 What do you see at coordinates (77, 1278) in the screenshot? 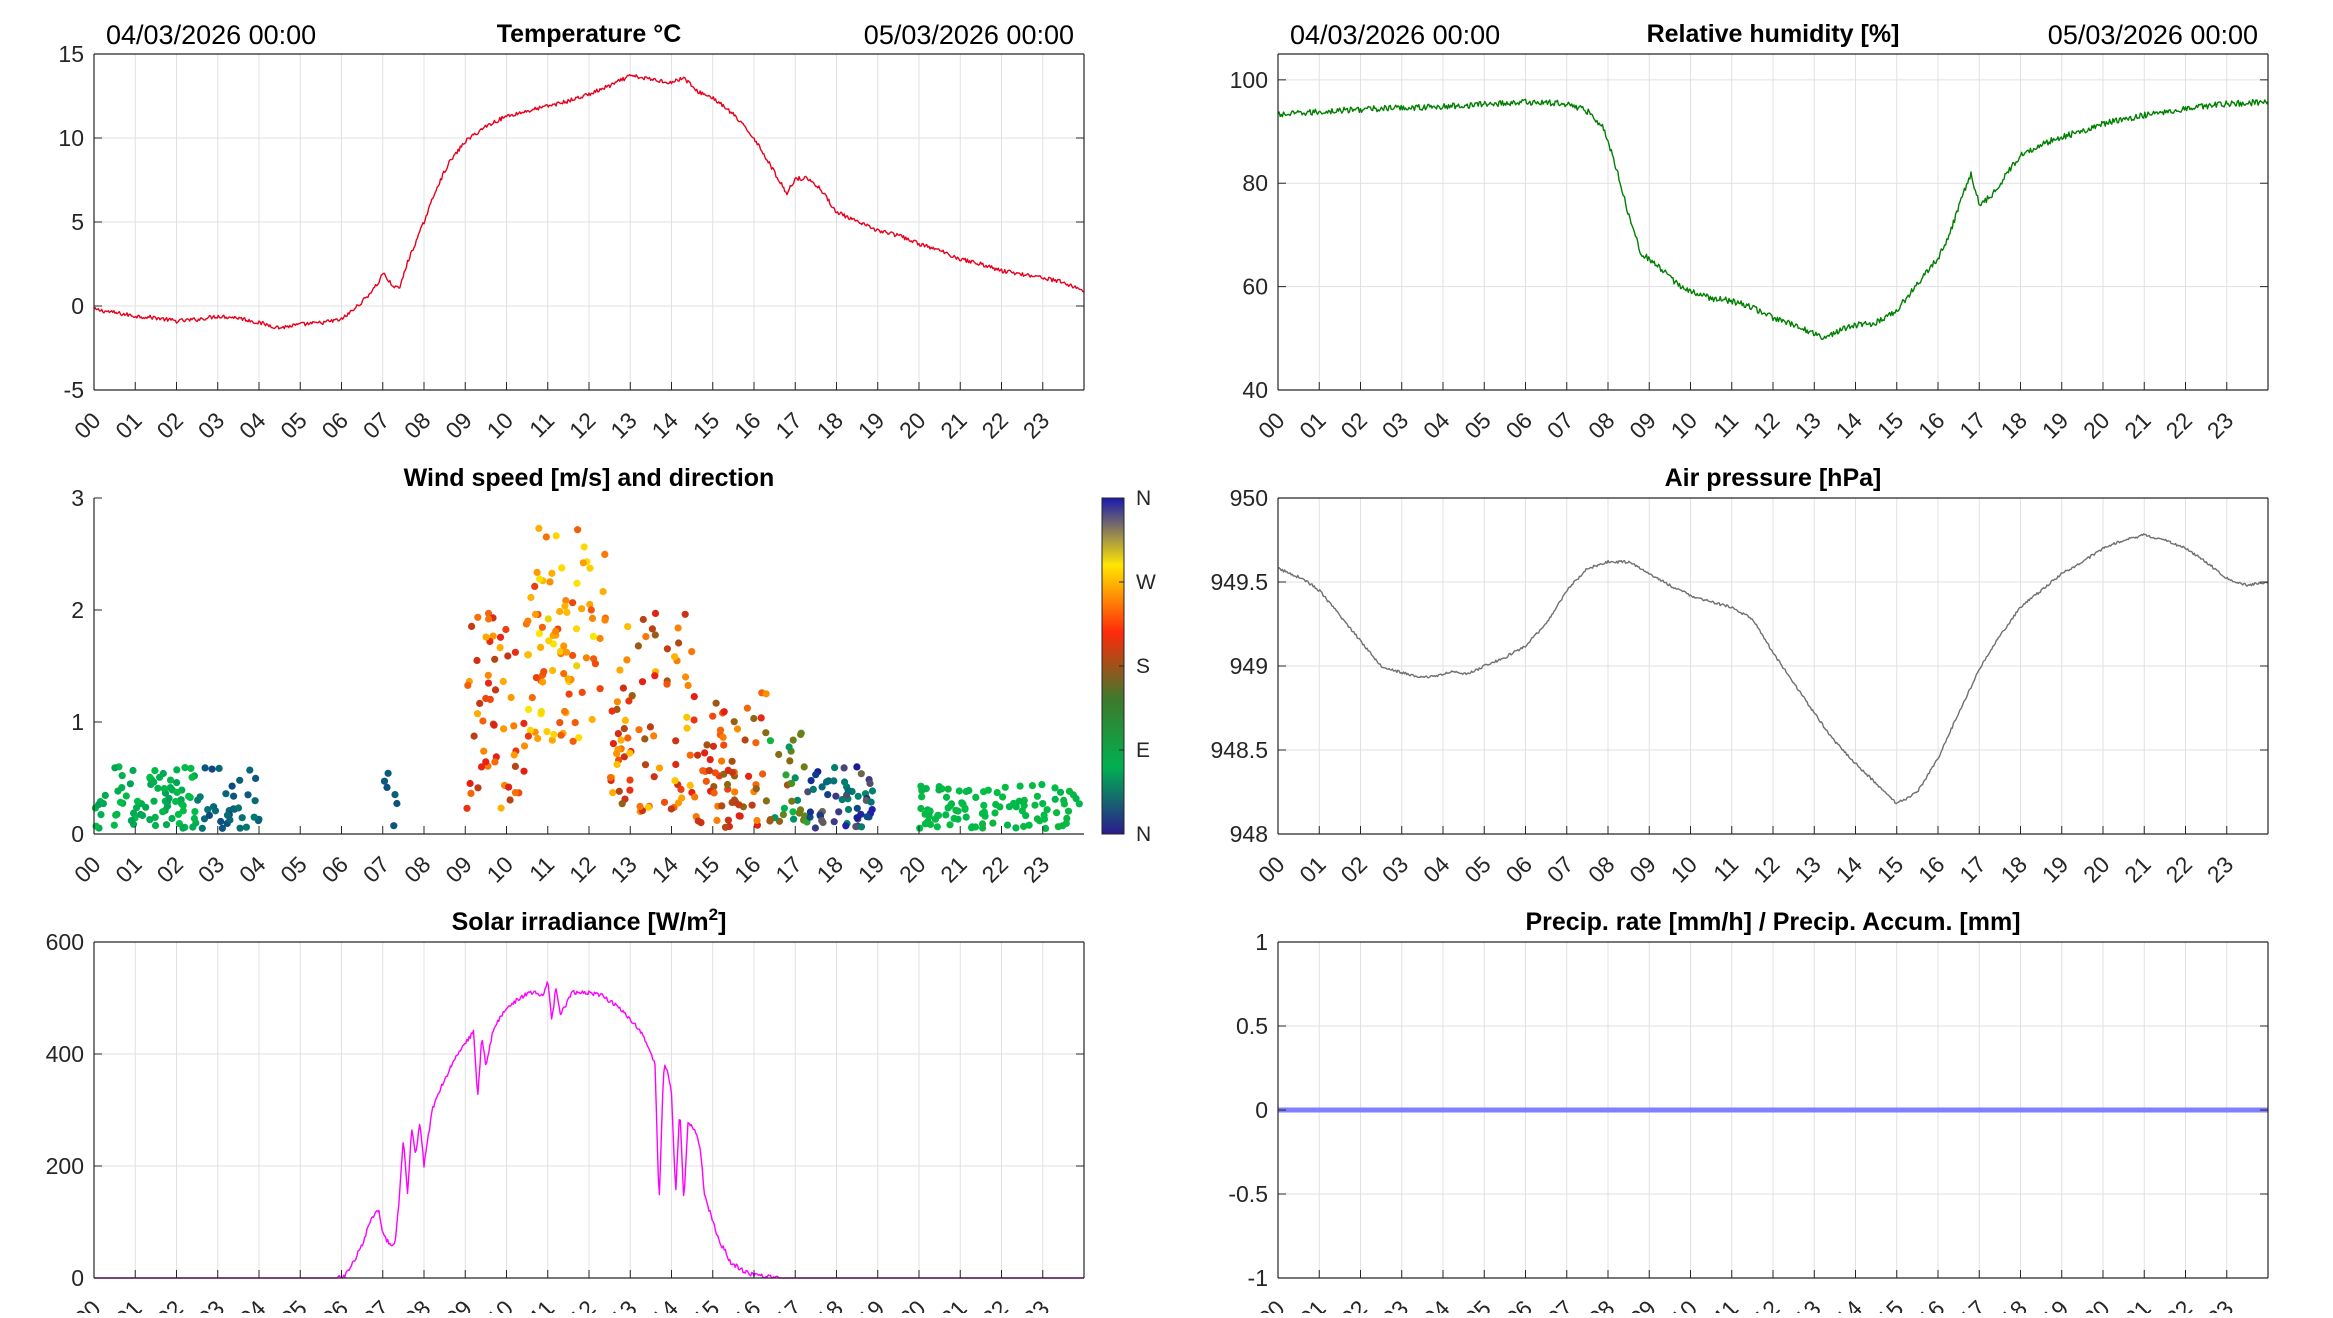
I see `y-tick-label: 0` at bounding box center [77, 1278].